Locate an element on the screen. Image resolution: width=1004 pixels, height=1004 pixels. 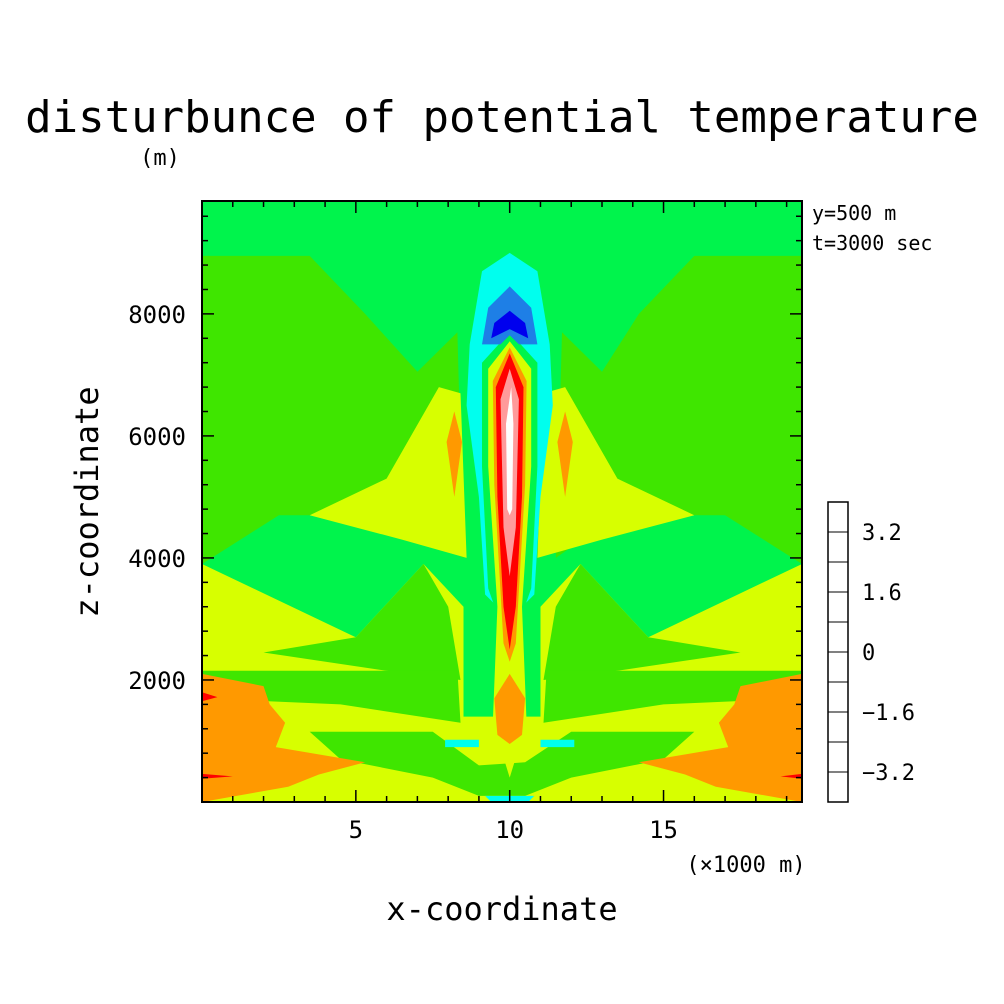
chart-title: disturbunce of potential temperature is located at coordinates (502, 117).